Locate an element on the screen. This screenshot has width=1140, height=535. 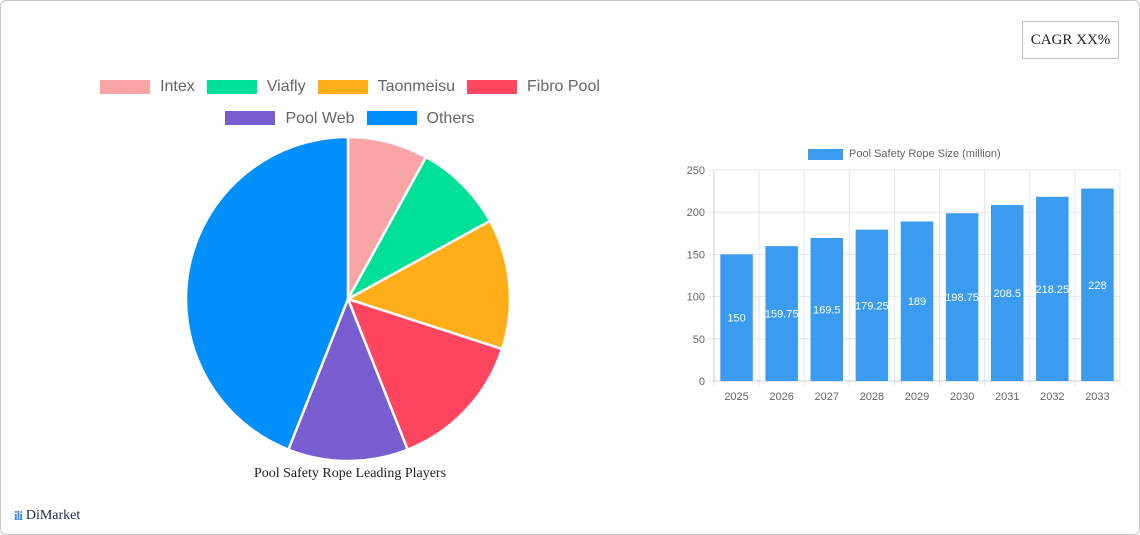
pie-legend-item: Others is located at coordinates (420, 118).